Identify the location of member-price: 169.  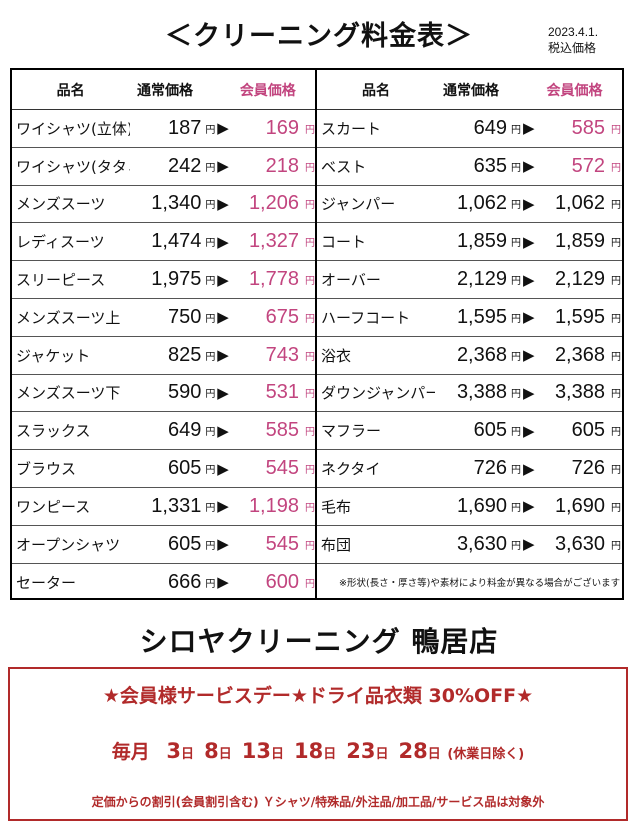
(282, 127).